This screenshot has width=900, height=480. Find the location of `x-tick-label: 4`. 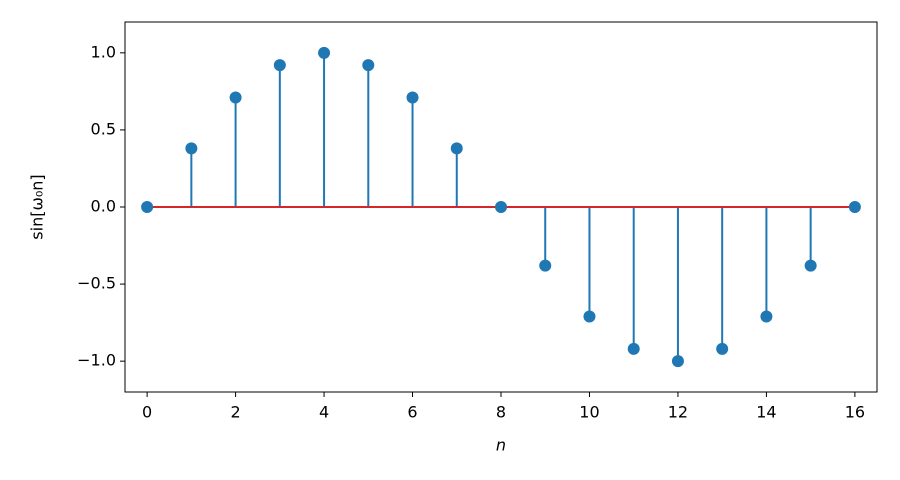

x-tick-label: 4 is located at coordinates (324, 412).